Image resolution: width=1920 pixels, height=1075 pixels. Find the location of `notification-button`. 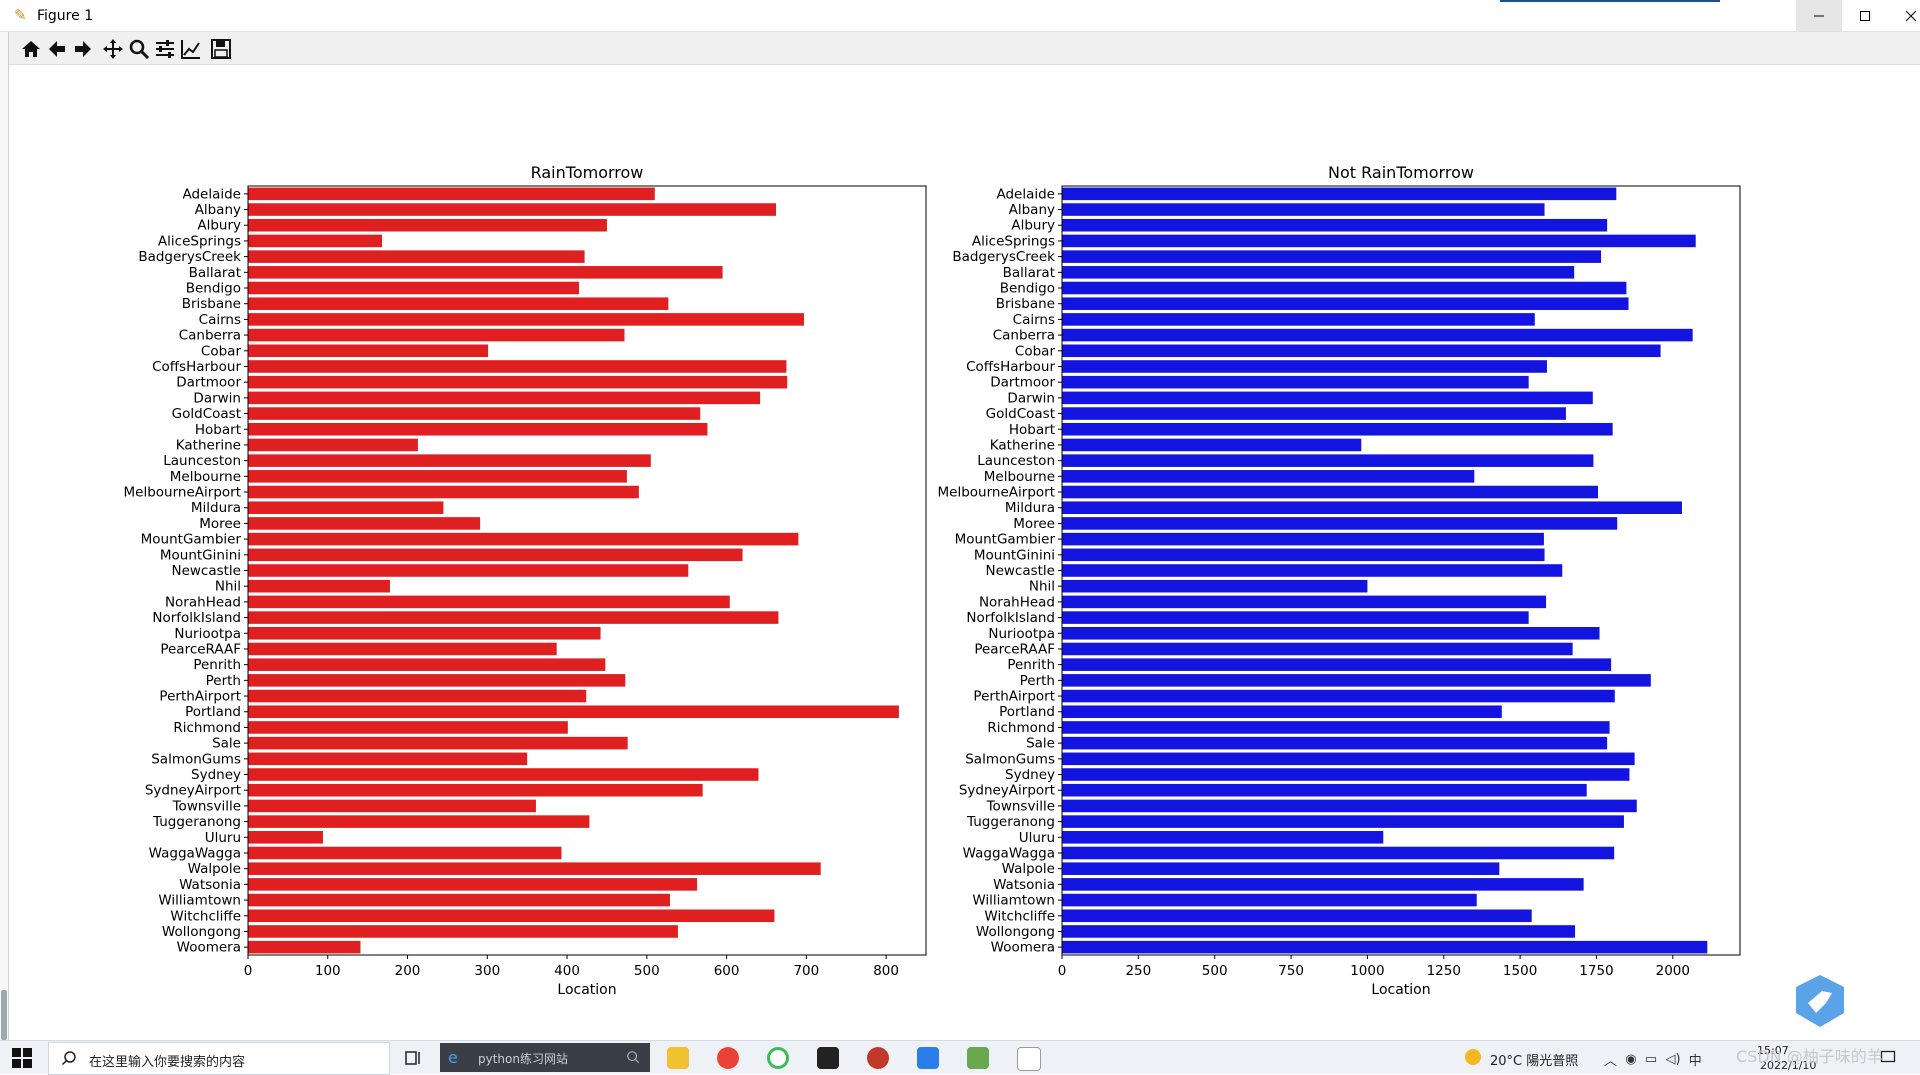

notification-button is located at coordinates (1888, 1057).